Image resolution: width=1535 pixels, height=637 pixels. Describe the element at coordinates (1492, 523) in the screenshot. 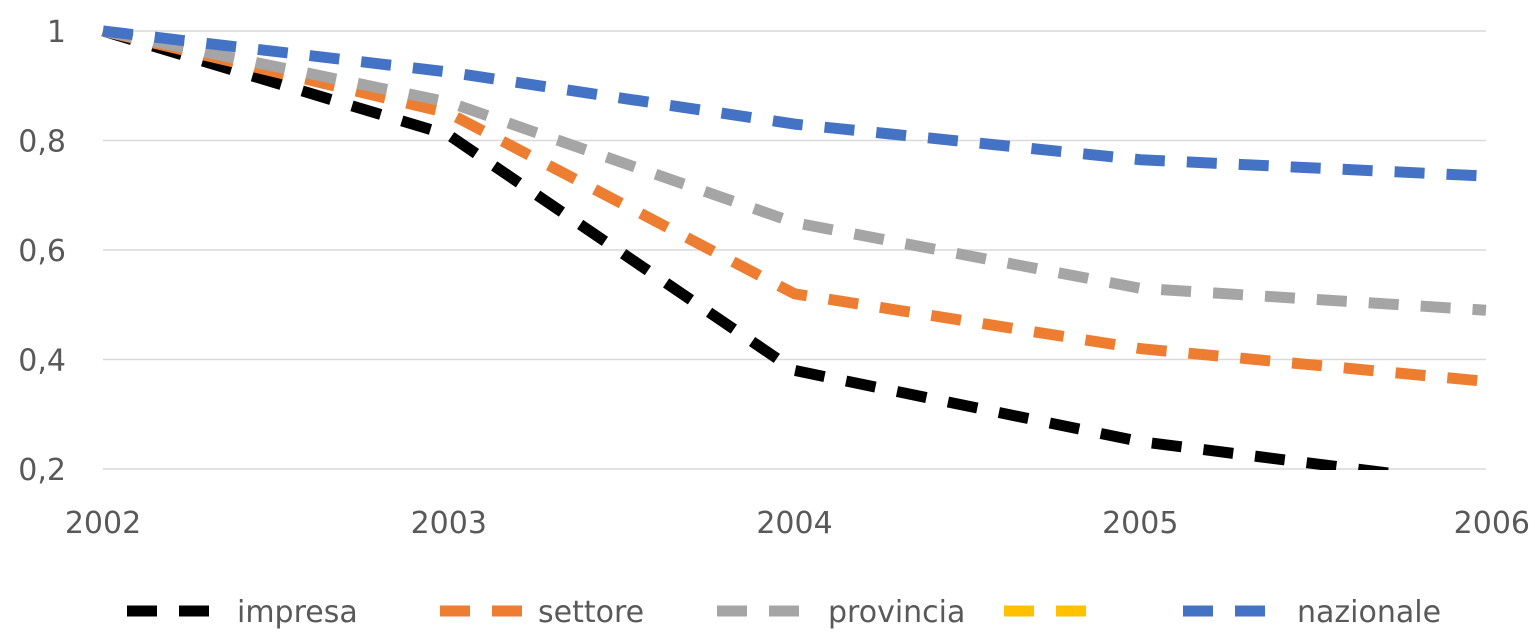

I see `x-tick-label: 2006` at that location.